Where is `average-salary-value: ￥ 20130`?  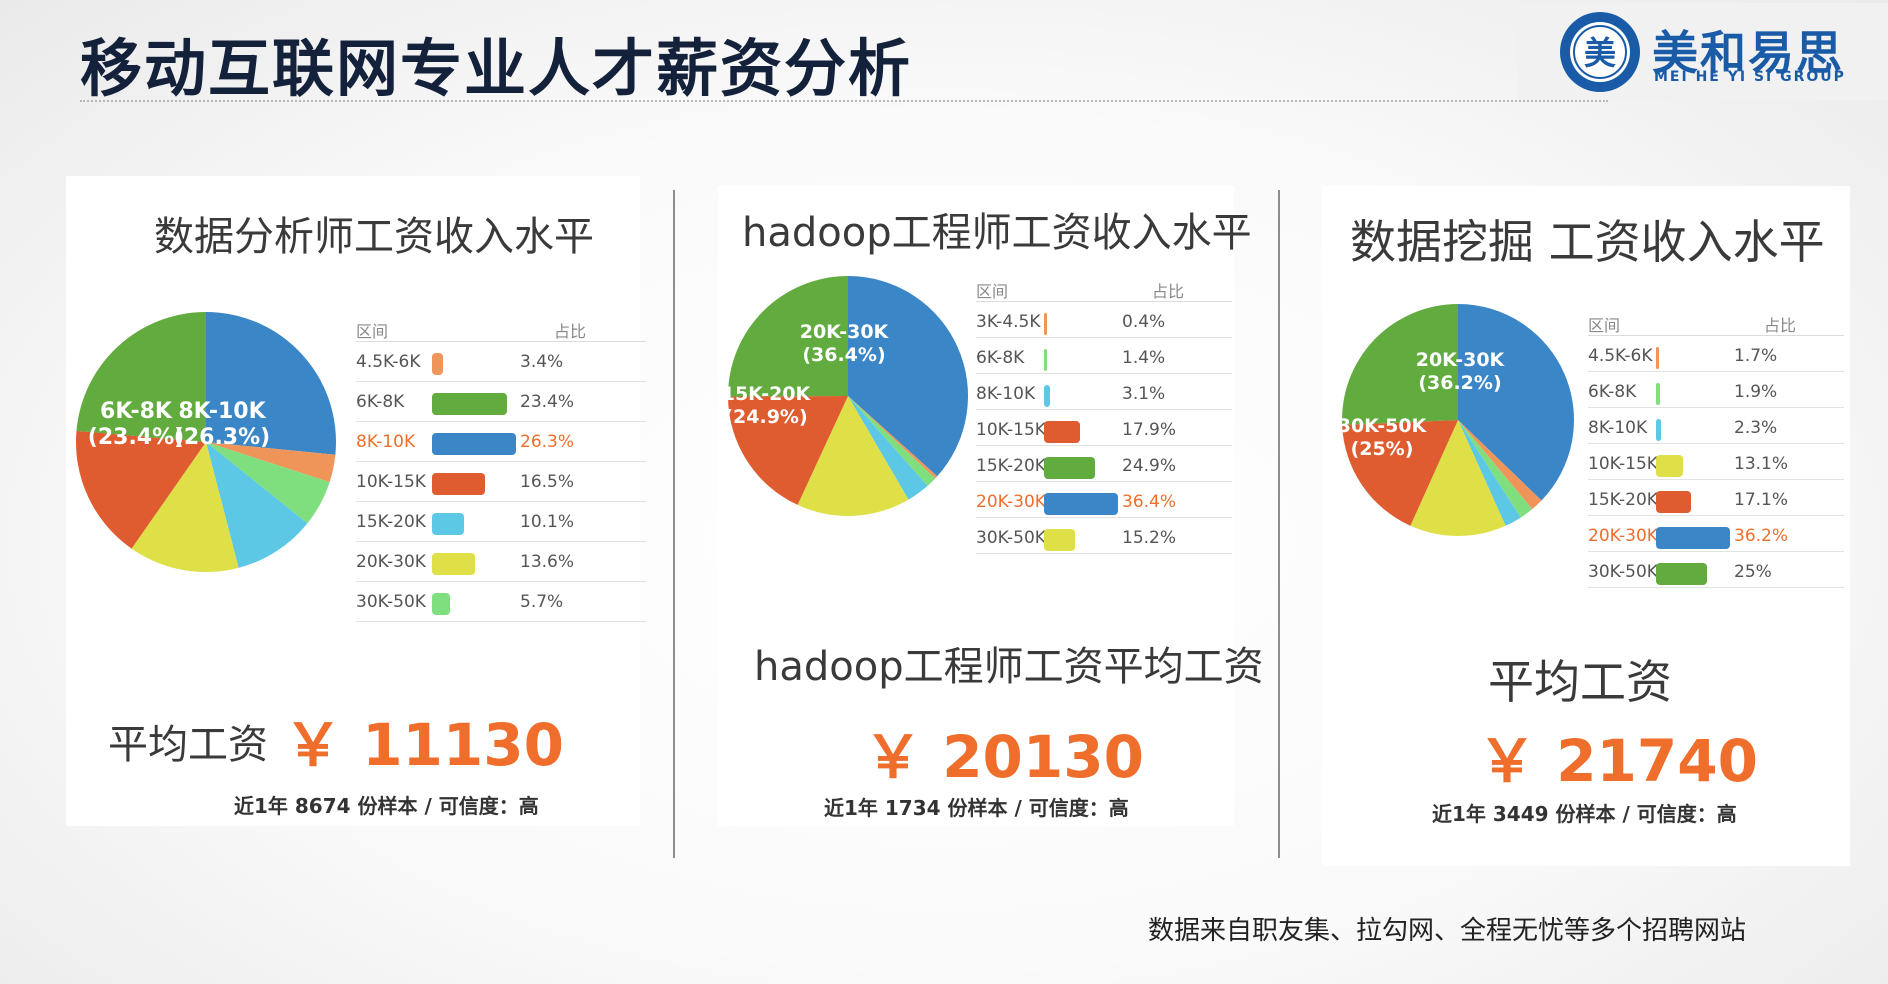 average-salary-value: ￥ 20130 is located at coordinates (1004, 757).